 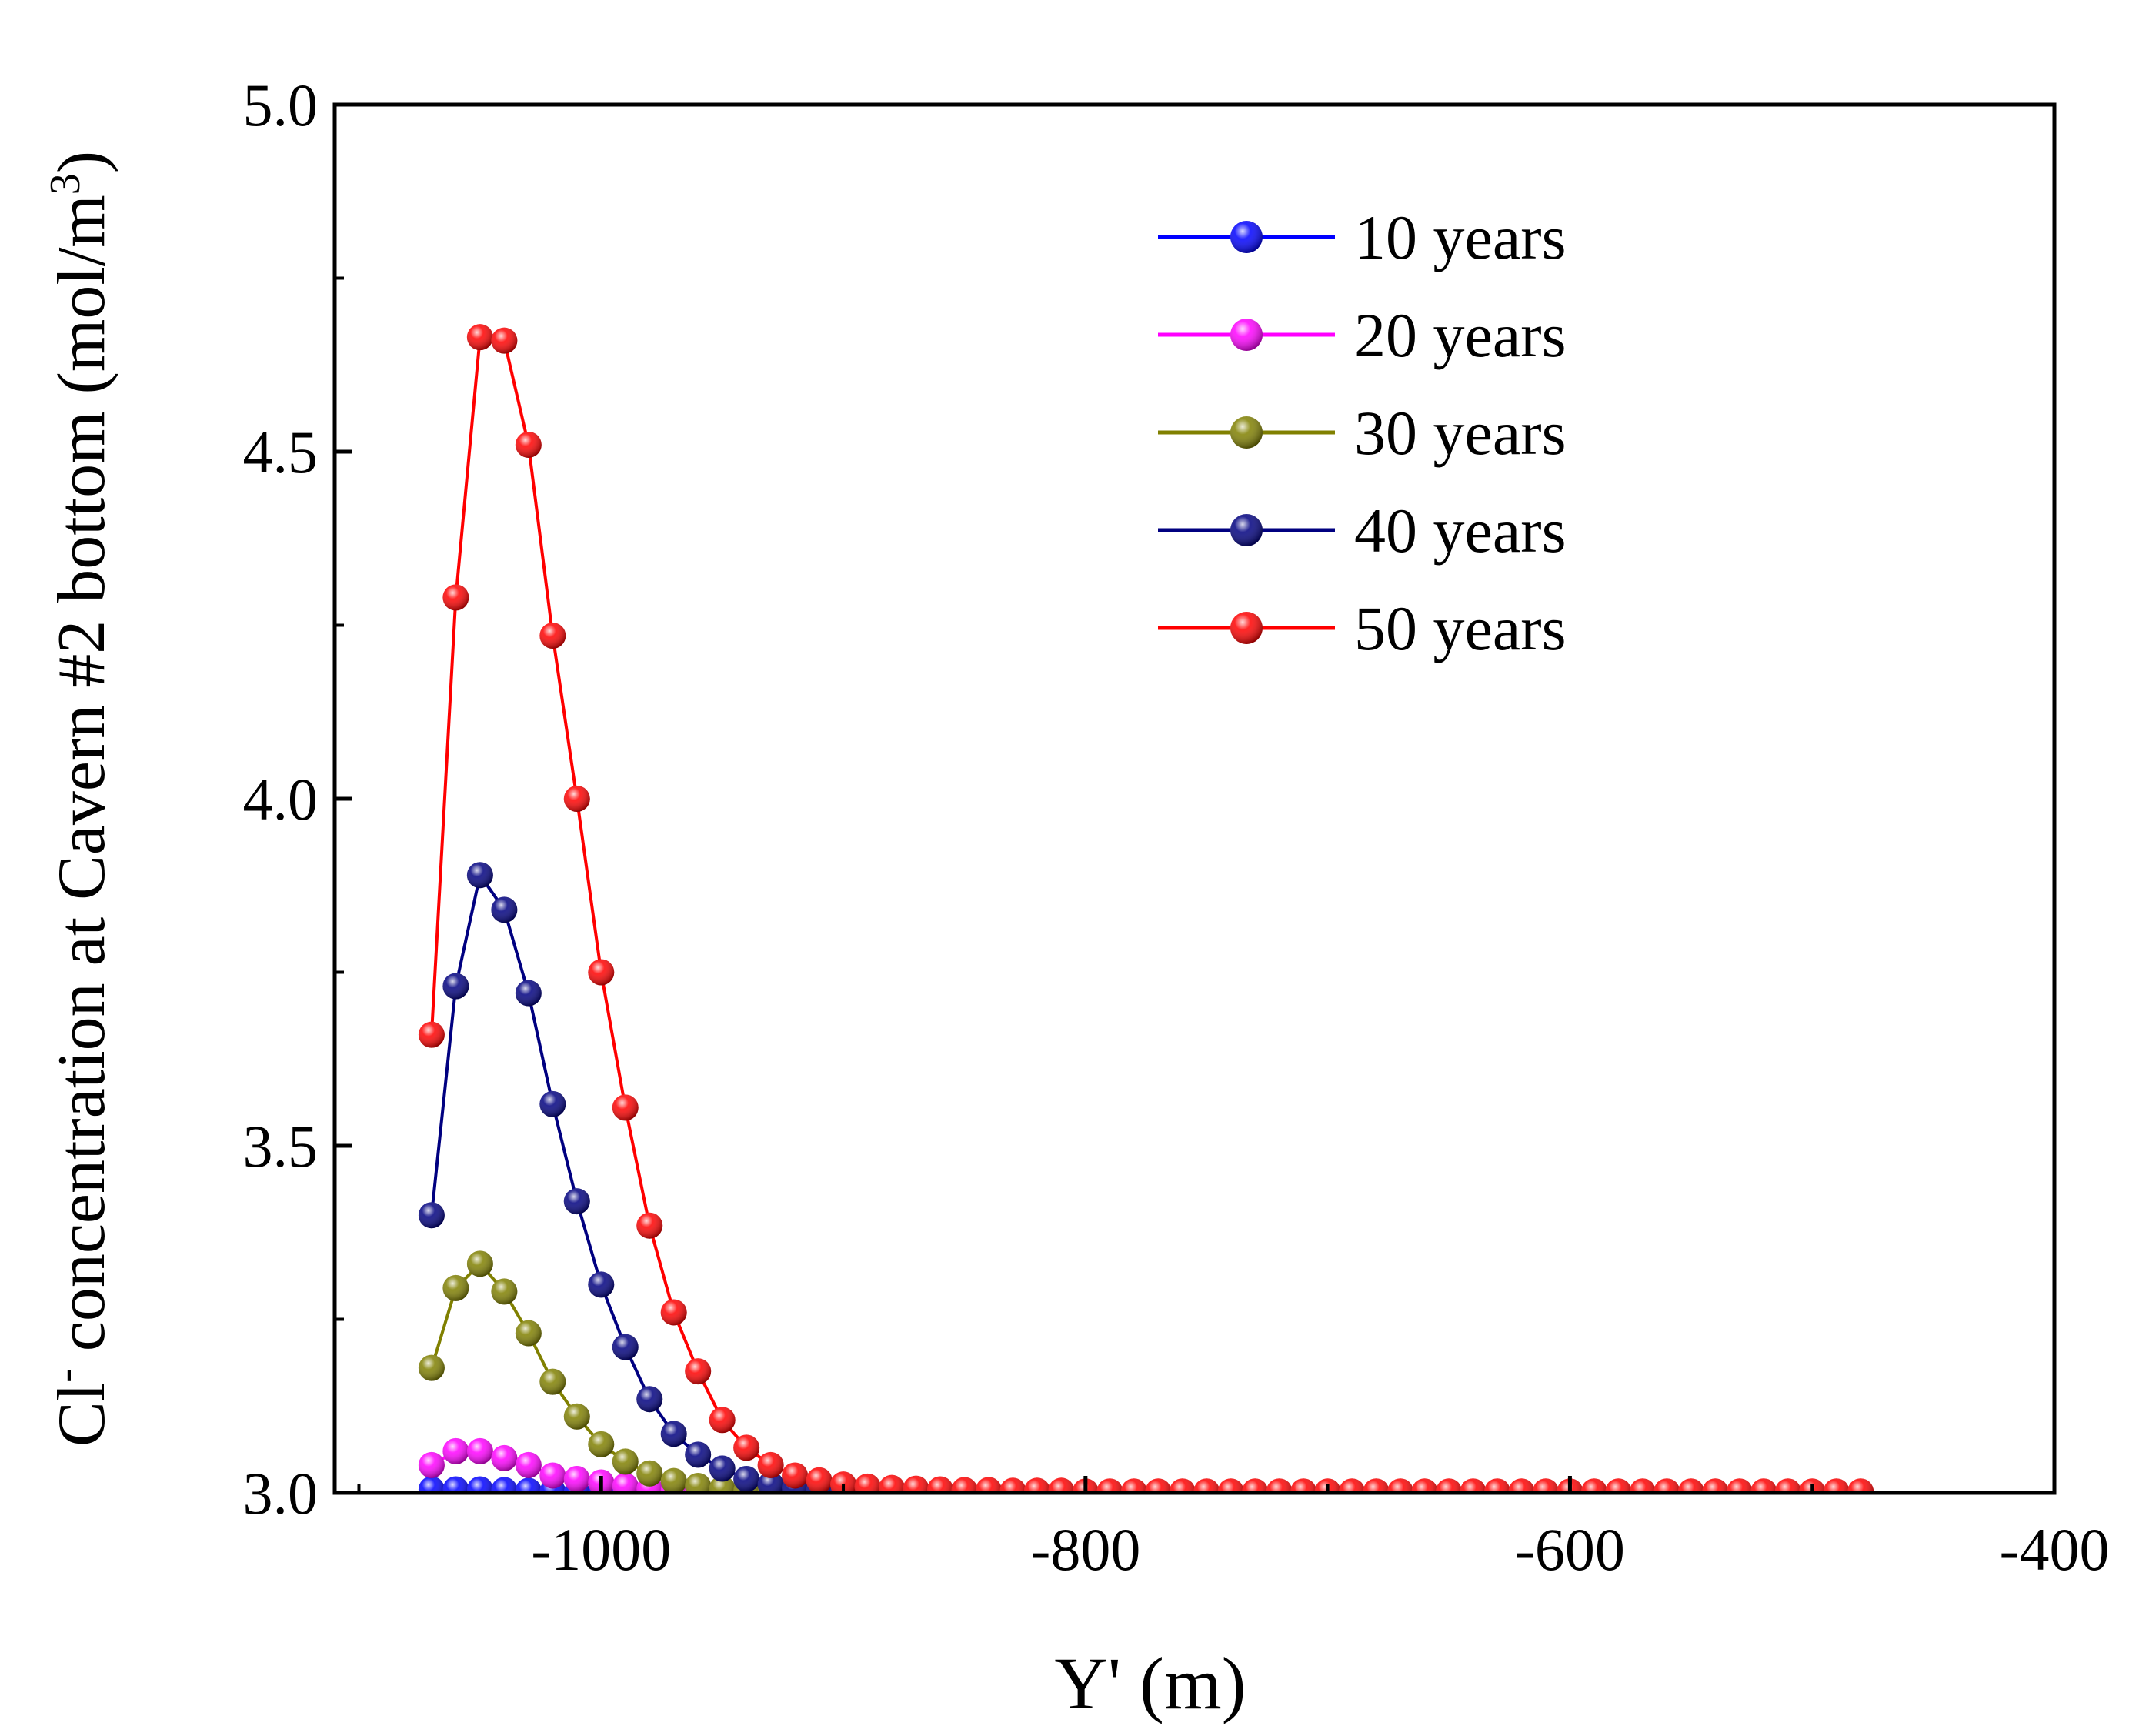 I want to click on y-axis-label-ion: Cl, so click(x=82, y=1415).